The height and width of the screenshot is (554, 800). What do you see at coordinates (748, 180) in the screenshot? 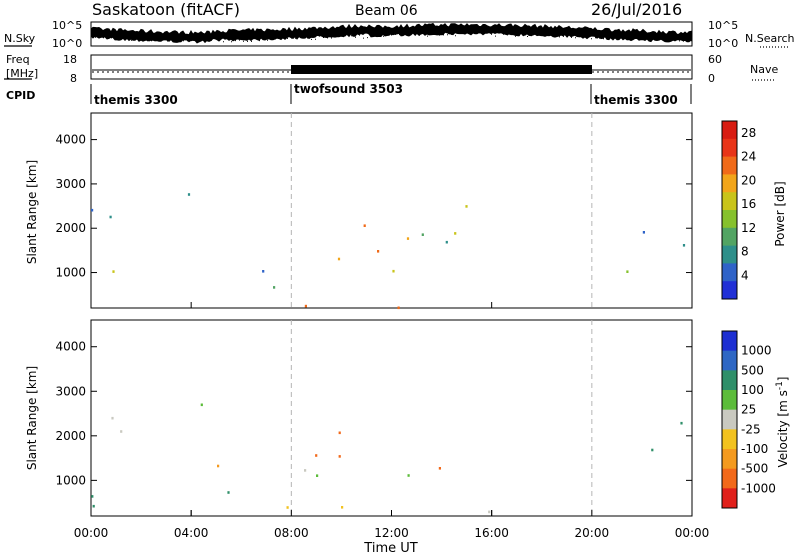
I see `power-colorbar-tick-4: 20` at bounding box center [748, 180].